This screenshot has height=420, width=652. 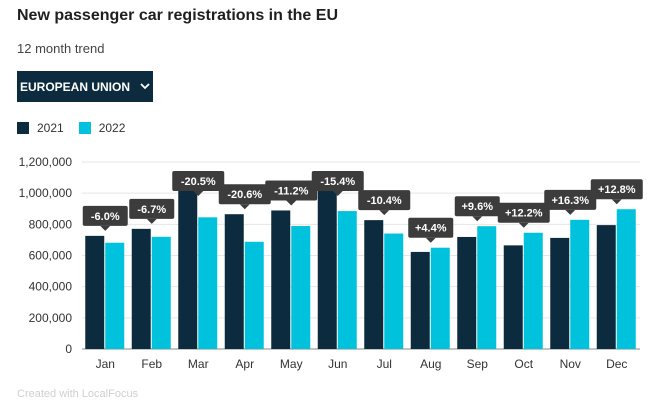 What do you see at coordinates (51, 256) in the screenshot?
I see `y-tick-label: 600,000` at bounding box center [51, 256].